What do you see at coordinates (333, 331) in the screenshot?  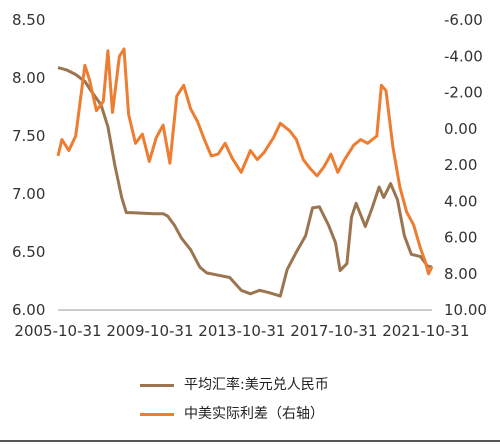 I see `x-tick-label: 2017-10-31` at bounding box center [333, 331].